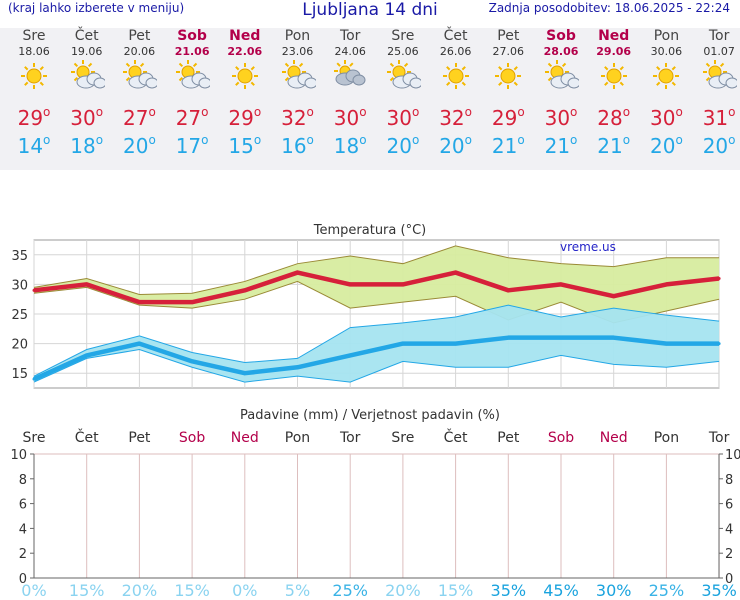 The width and height of the screenshot is (740, 600). I want to click on day-column: Sob 21.06 27o 17o, so click(192, 93).